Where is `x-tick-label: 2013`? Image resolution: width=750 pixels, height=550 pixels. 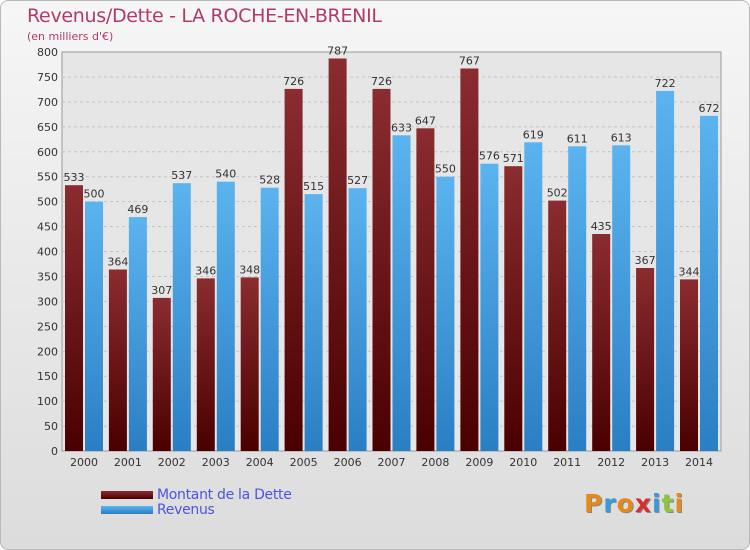
x-tick-label: 2013 is located at coordinates (655, 462).